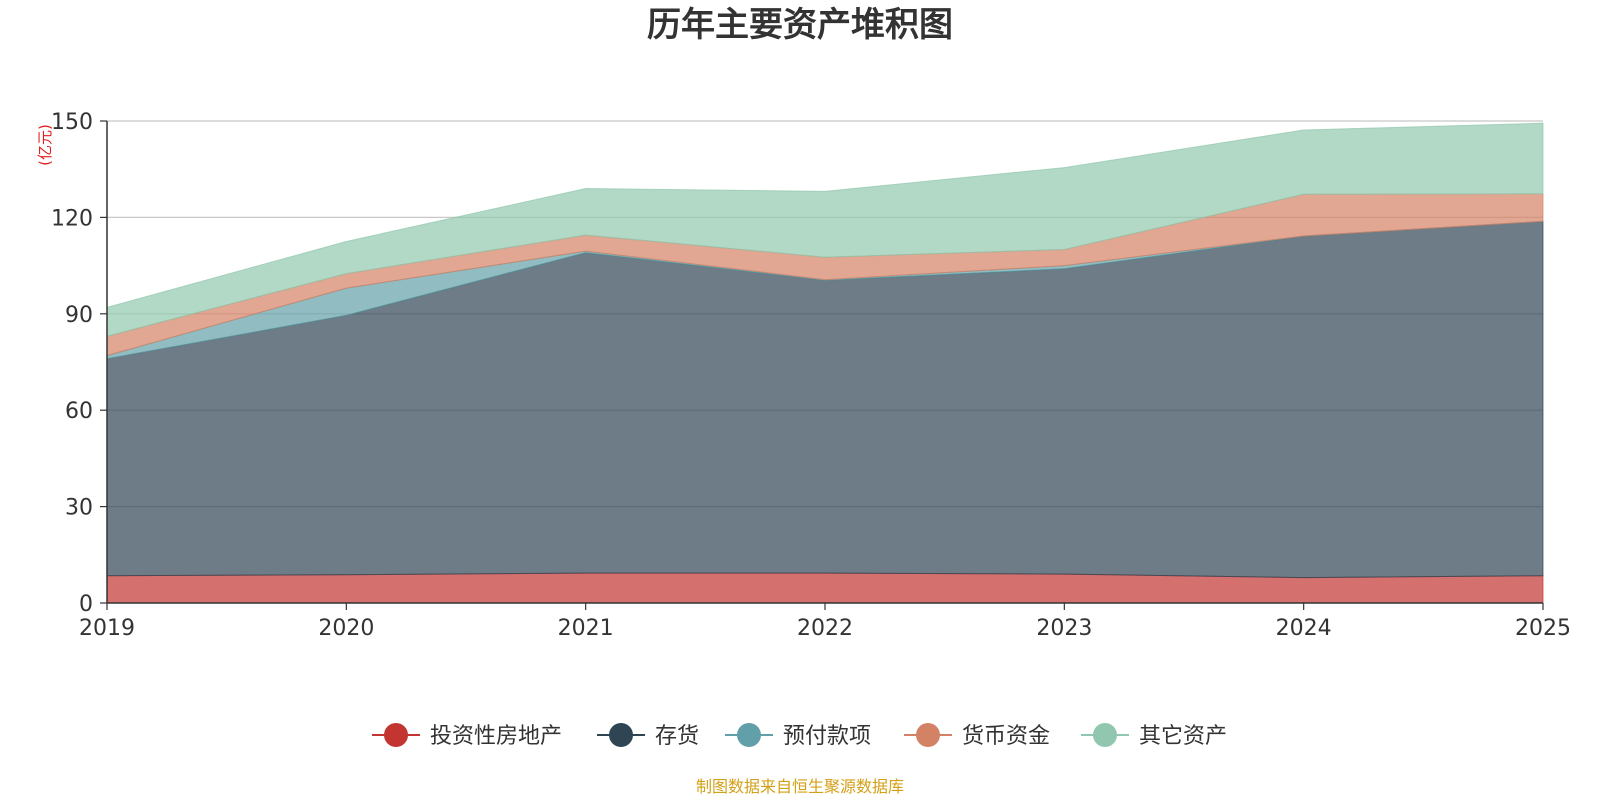 The width and height of the screenshot is (1600, 800). Describe the element at coordinates (1006, 736) in the screenshot. I see `legend-label: 货币资金` at that location.